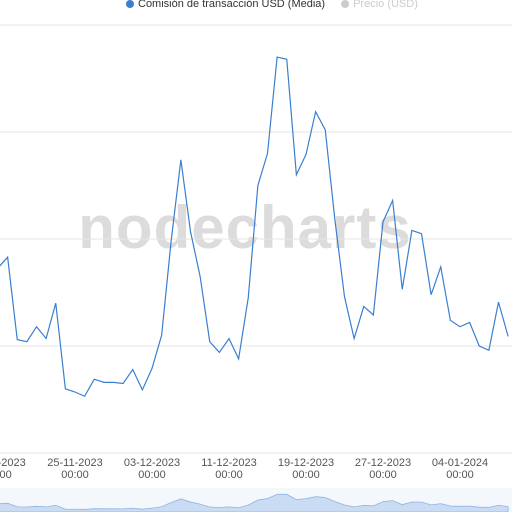 This screenshot has width=512, height=512. Describe the element at coordinates (460, 469) in the screenshot. I see `x-tick-label: 04-01-2024 00:00` at that location.